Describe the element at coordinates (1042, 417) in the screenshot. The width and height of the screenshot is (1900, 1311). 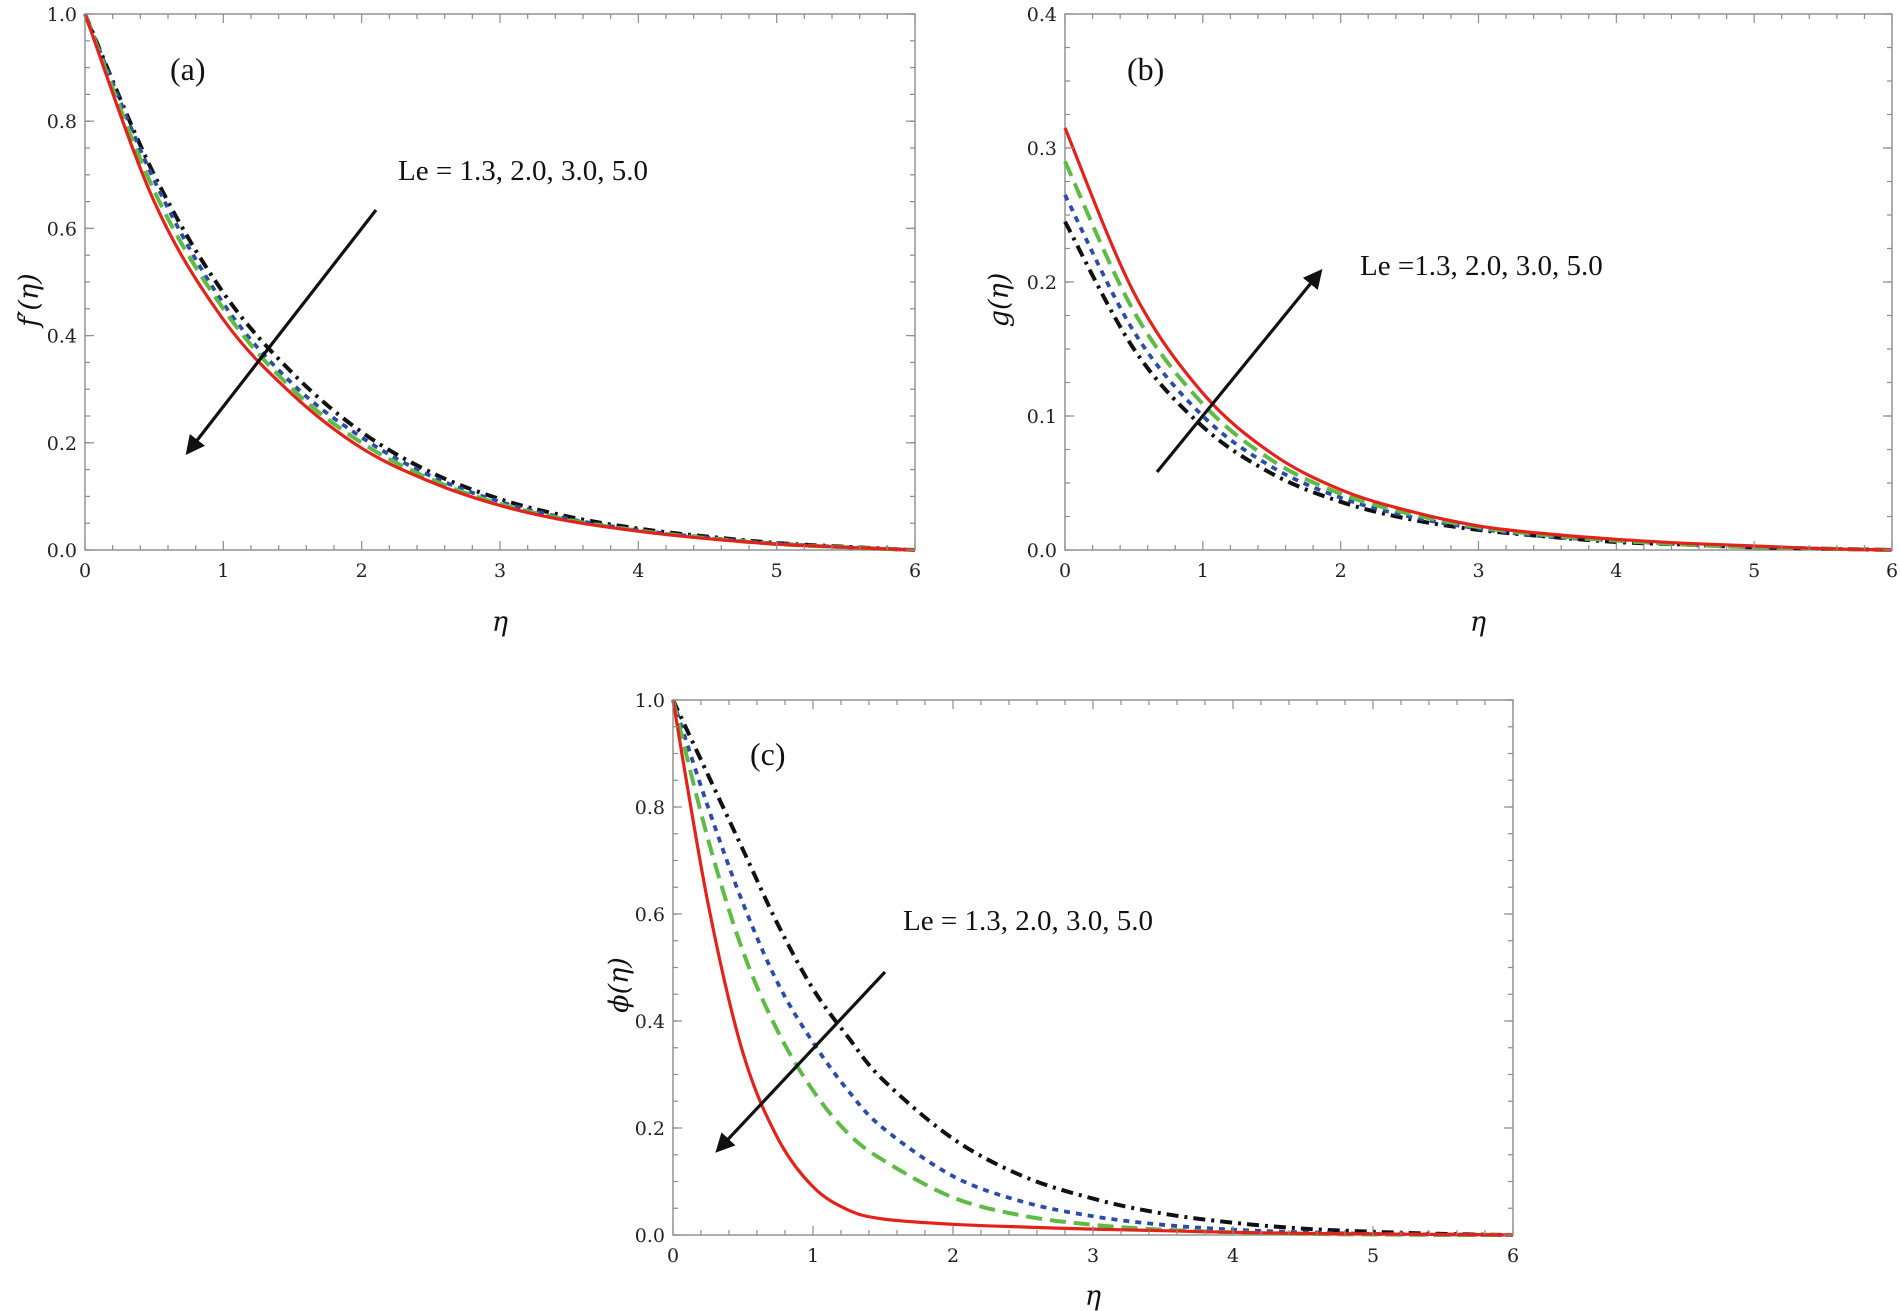
I see `y-tick-label: 0.1` at that location.